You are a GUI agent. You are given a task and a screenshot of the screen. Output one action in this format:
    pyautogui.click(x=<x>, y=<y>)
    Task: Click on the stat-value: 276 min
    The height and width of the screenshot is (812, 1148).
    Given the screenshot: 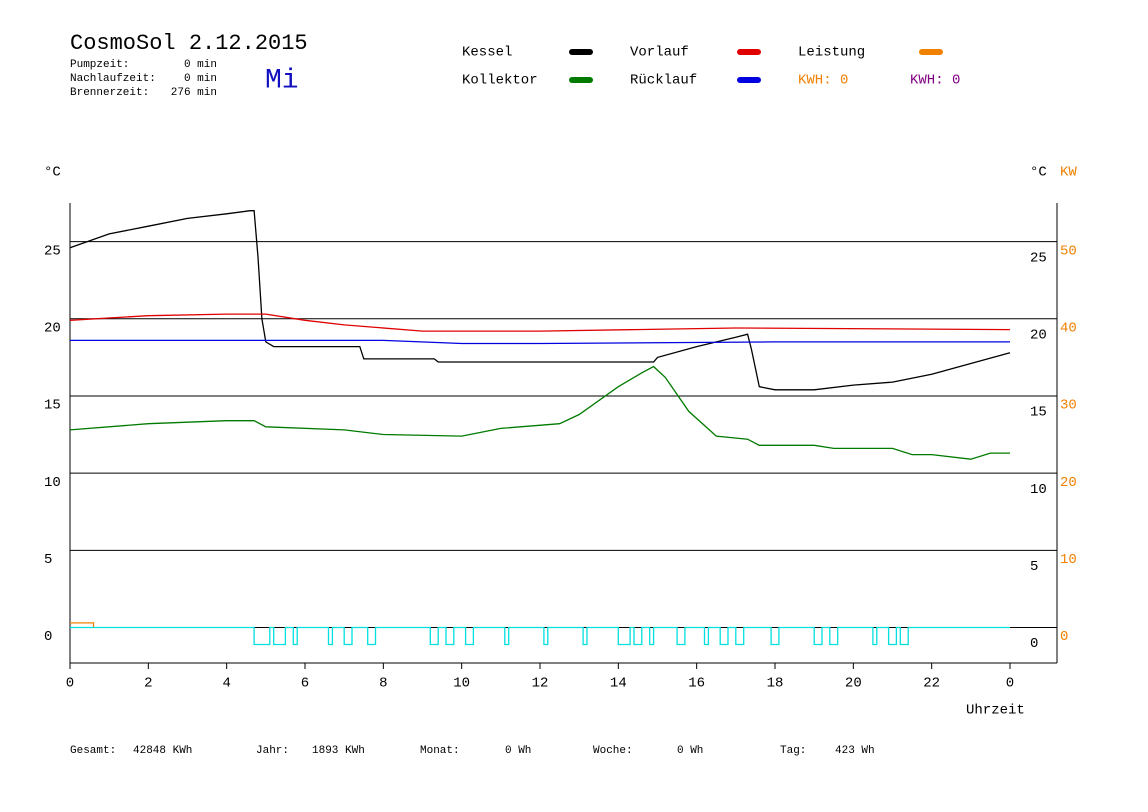 What is the action you would take?
    pyautogui.click(x=194, y=93)
    